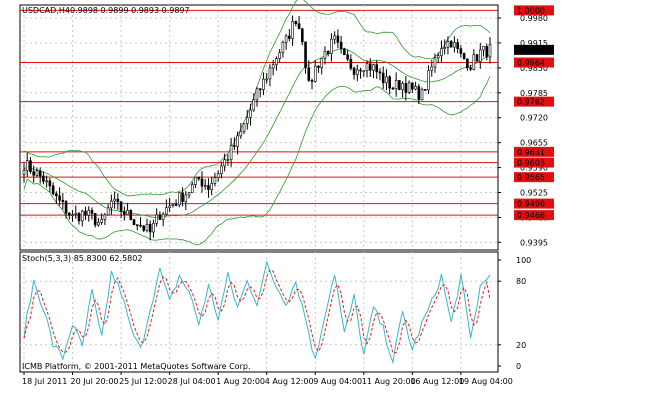 The width and height of the screenshot is (658, 408). Describe the element at coordinates (486, 381) in the screenshot. I see `time-tick-label: 19 Aug 04:00` at that location.